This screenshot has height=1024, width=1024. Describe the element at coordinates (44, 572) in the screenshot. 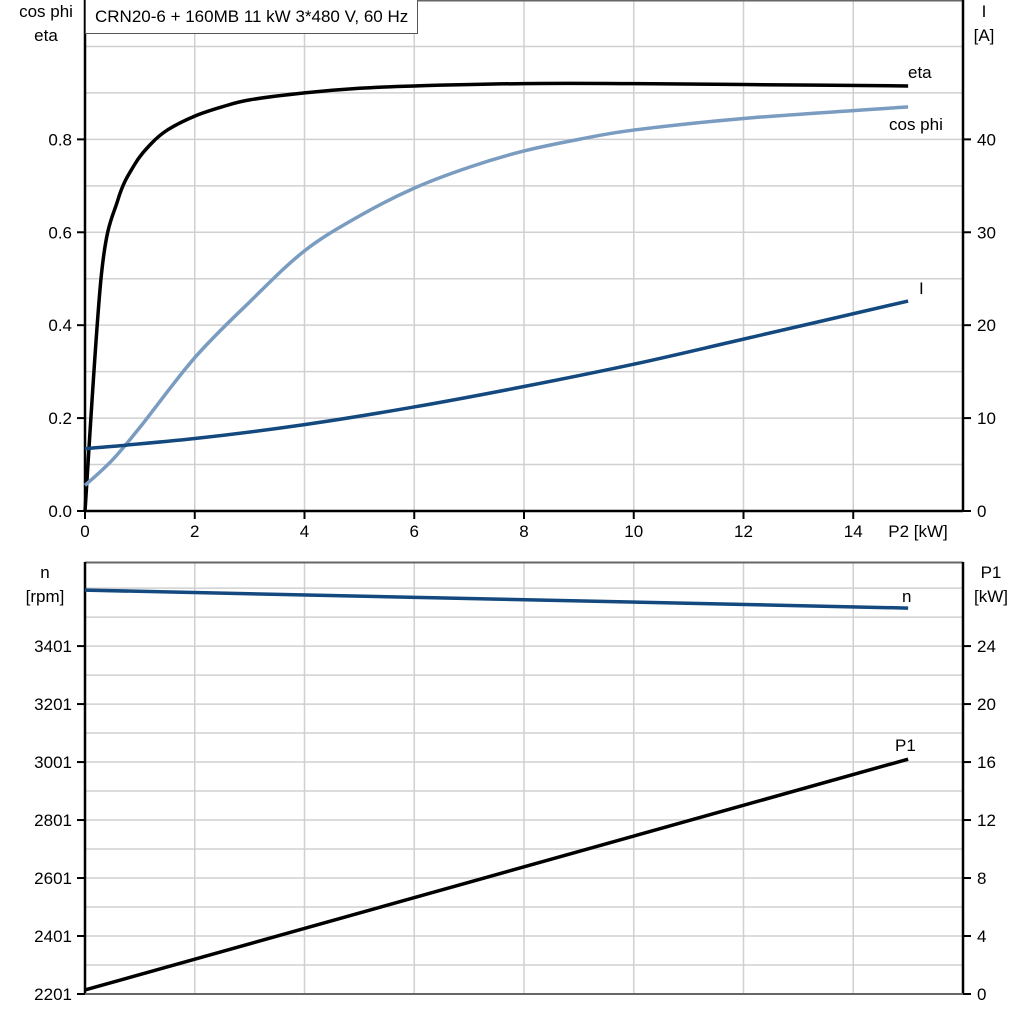

I see `left-axis-title: n` at that location.